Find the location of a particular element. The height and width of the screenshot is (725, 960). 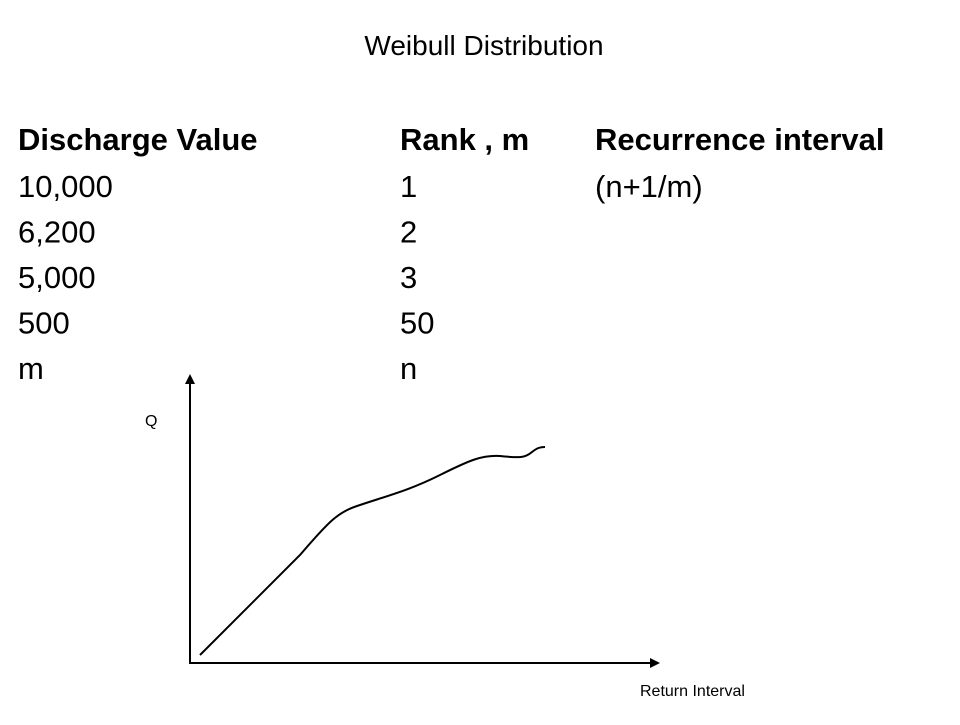

sketch-curve is located at coordinates (372, 551).